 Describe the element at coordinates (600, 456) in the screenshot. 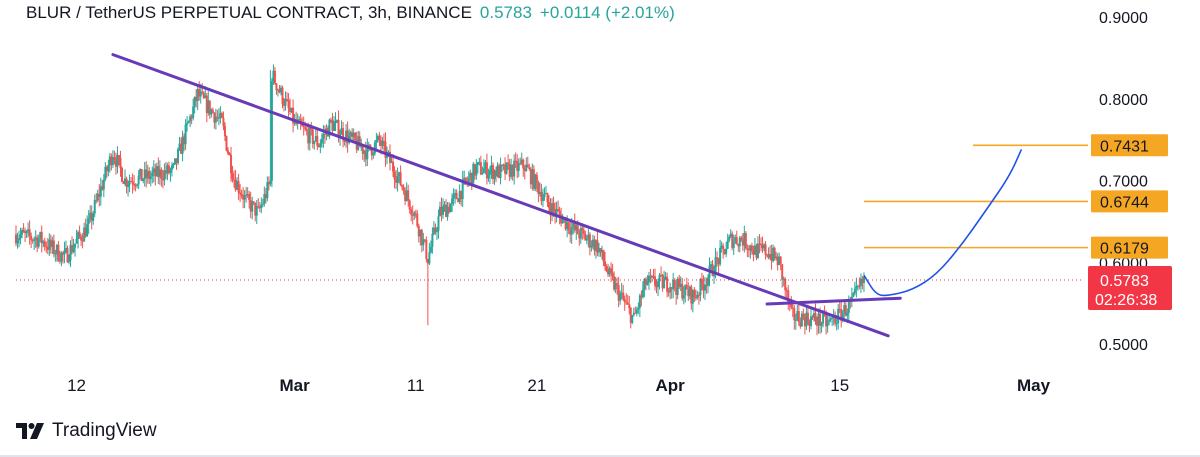

I see `footer-divider` at that location.